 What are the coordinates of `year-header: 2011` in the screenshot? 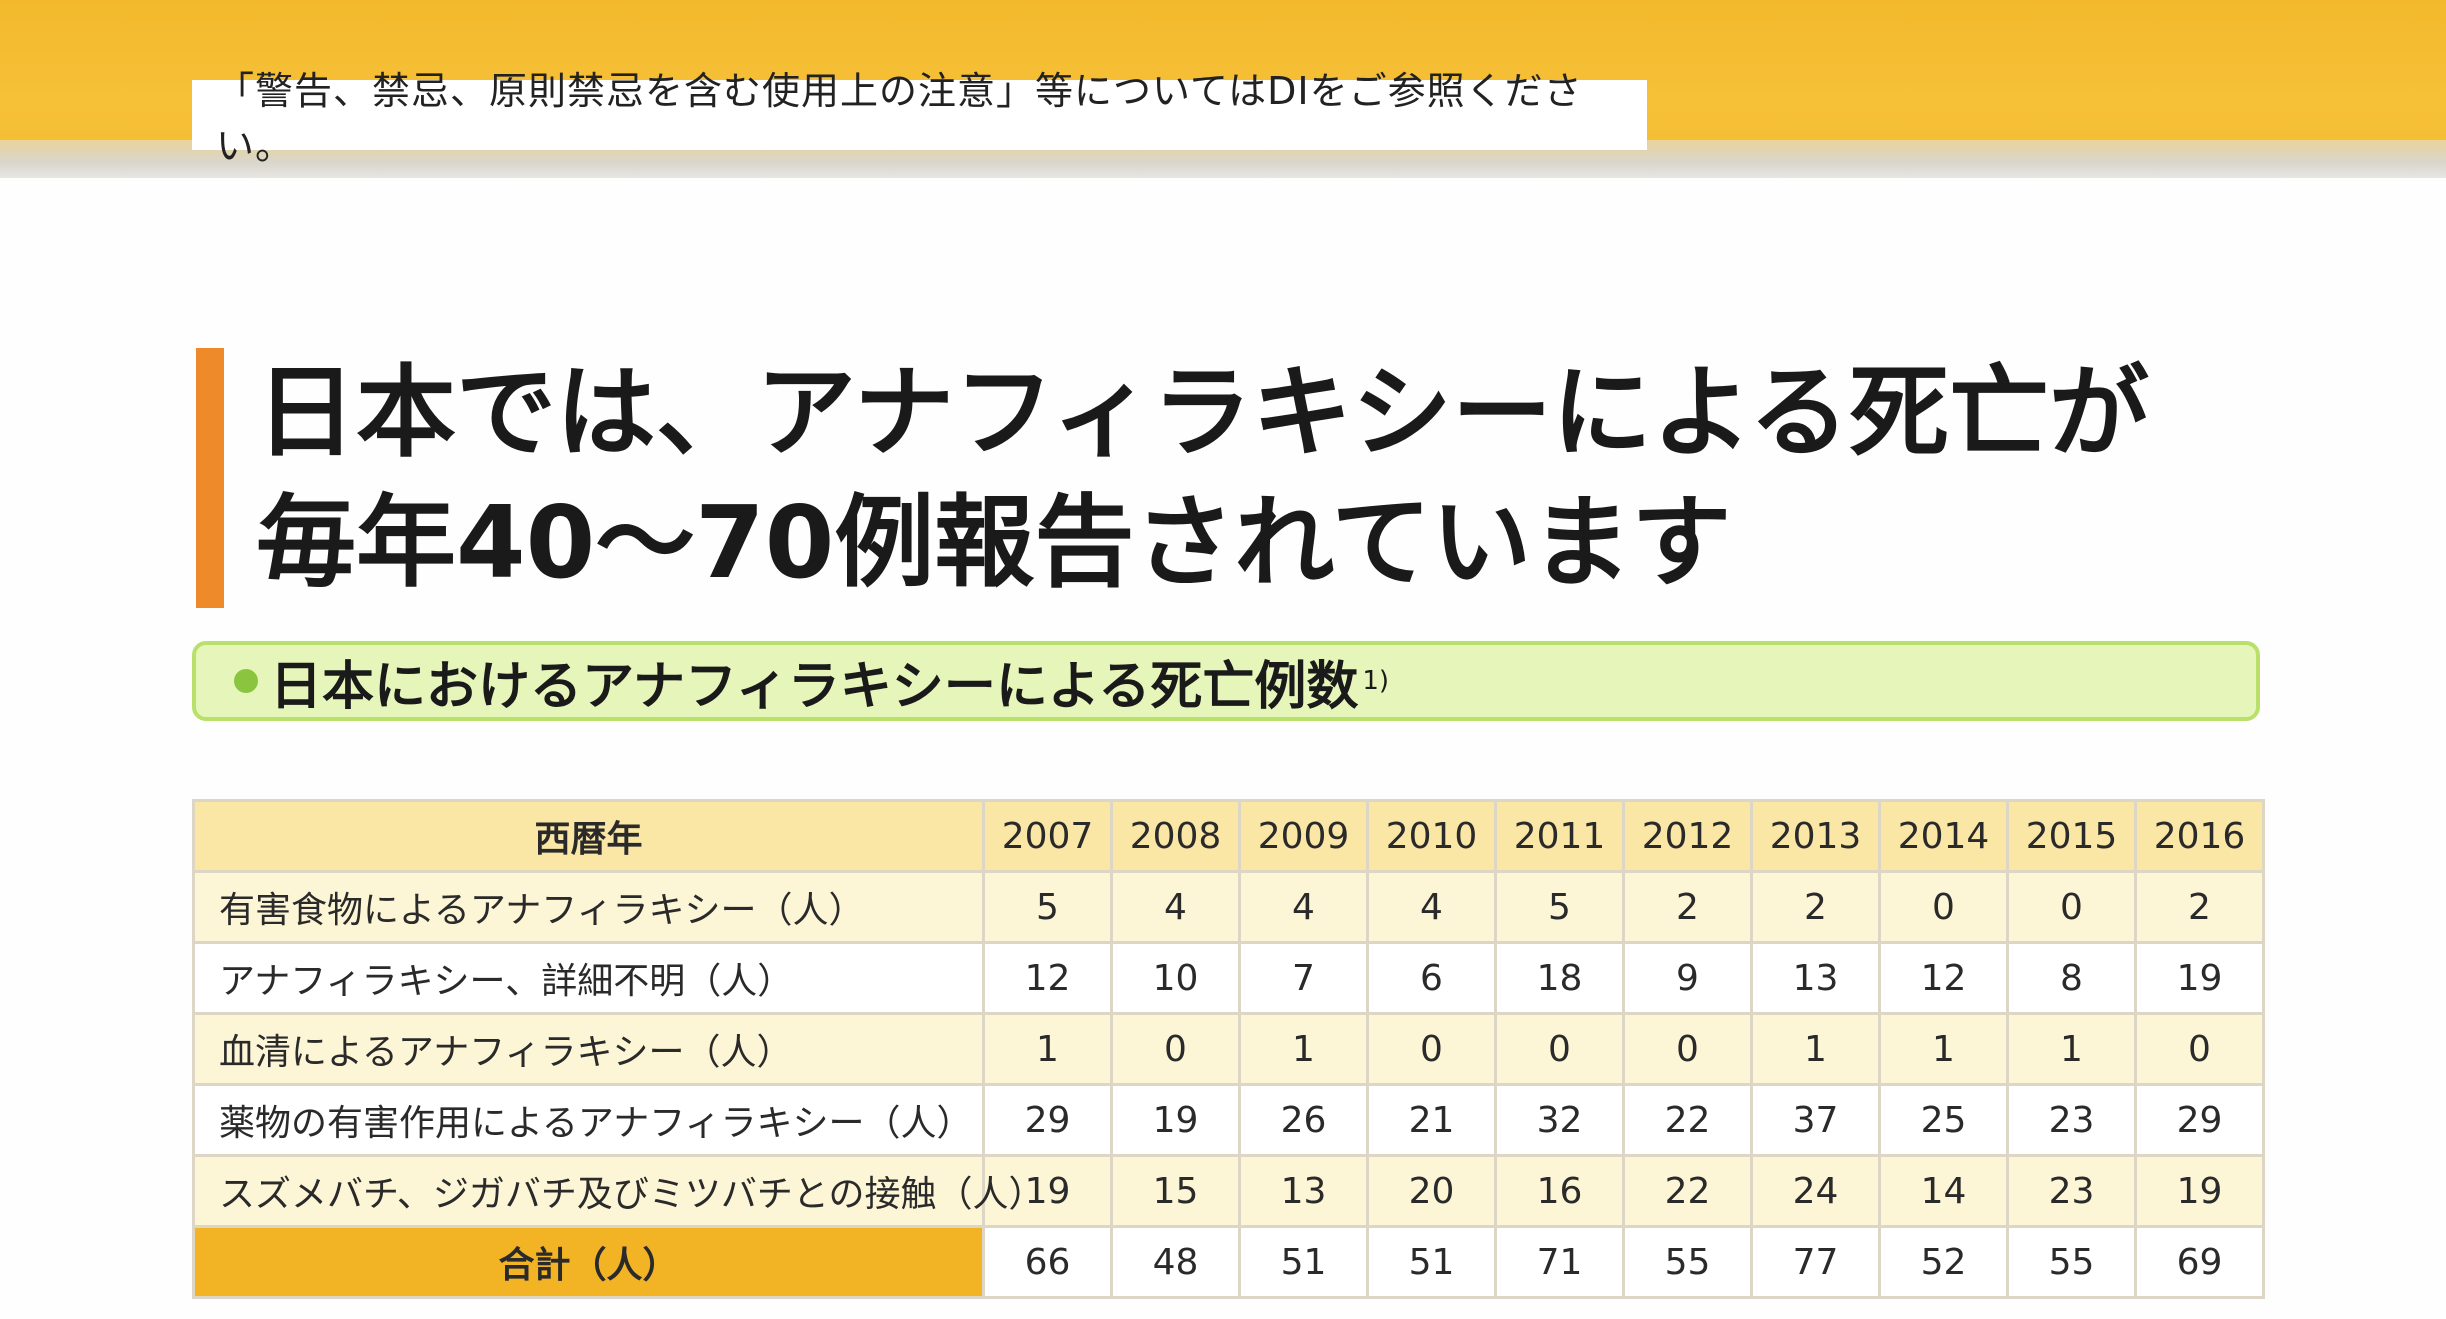 It's located at (1559, 836).